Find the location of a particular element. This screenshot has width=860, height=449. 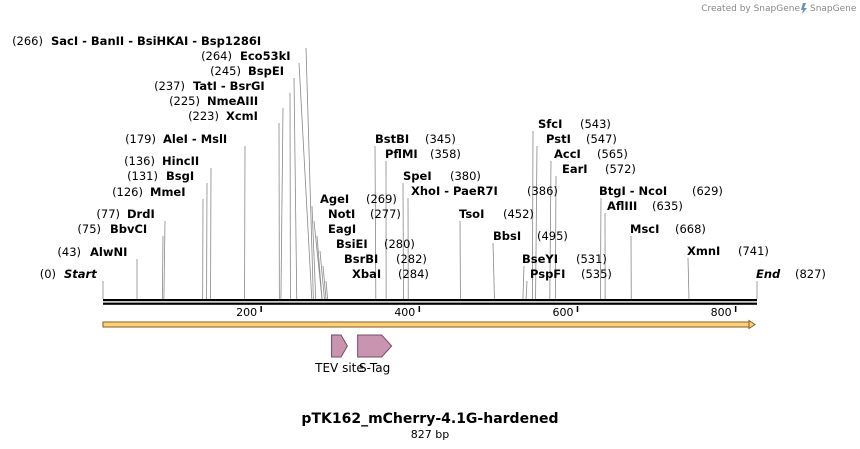

snapgene-logo-icon is located at coordinates (804, 8).